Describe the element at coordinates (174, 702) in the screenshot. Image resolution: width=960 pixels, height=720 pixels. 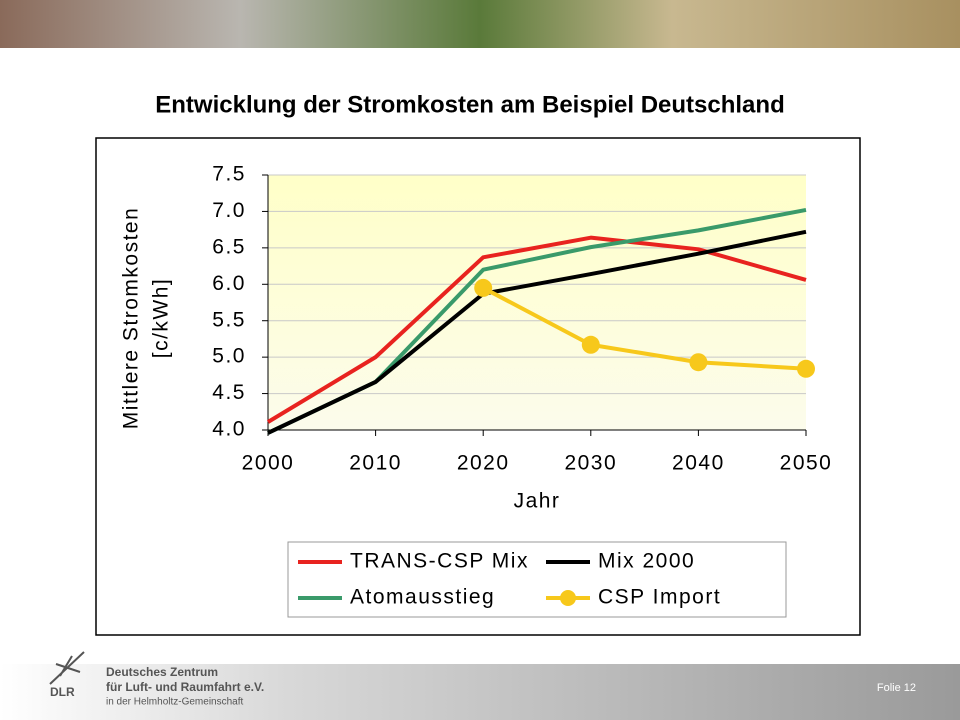
I see `org-subline: in der Helmholtz-Gemeinschaft` at that location.